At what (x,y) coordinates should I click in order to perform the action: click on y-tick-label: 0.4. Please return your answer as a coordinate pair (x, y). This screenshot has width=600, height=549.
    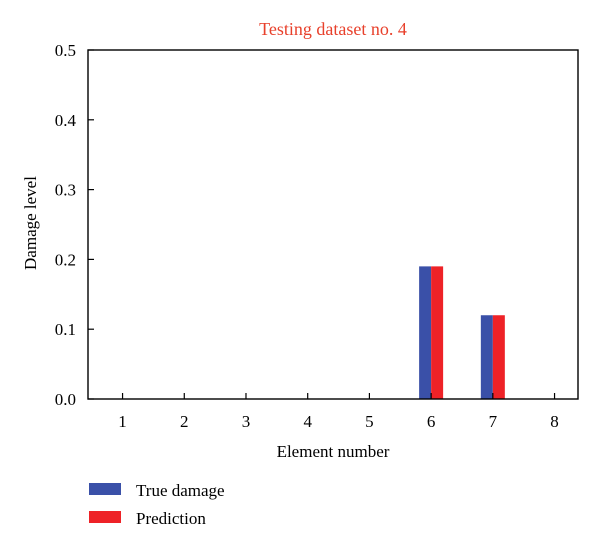
    Looking at the image, I should click on (66, 120).